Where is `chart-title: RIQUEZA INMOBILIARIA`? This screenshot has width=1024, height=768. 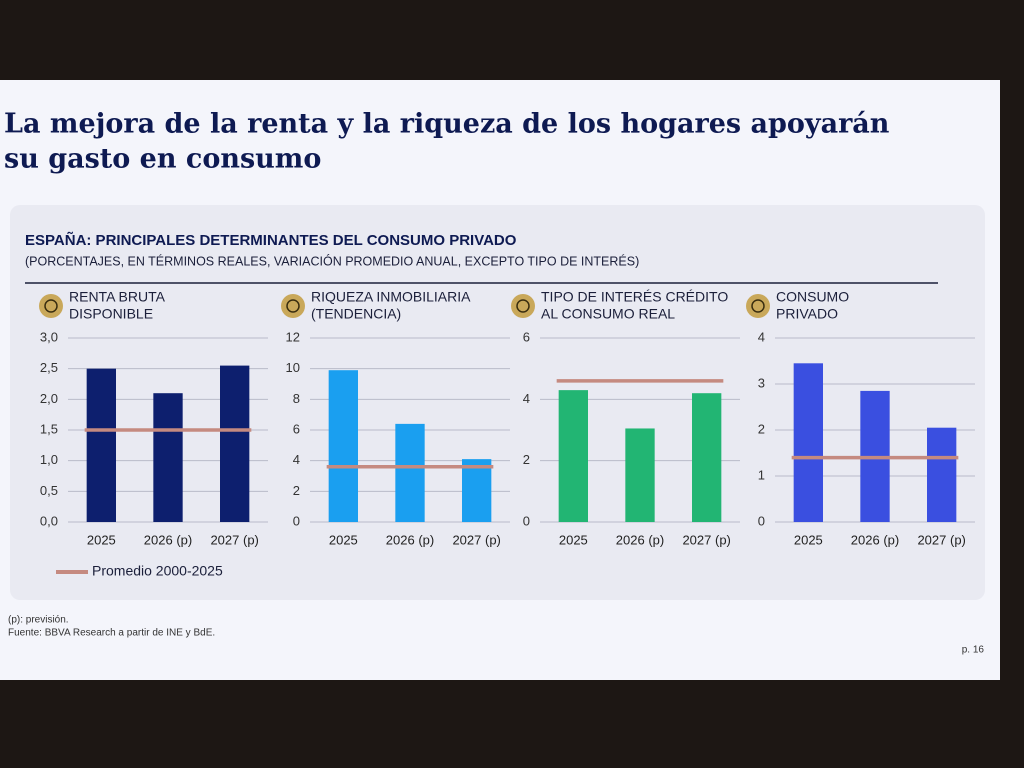
chart-title: RIQUEZA INMOBILIARIA is located at coordinates (391, 297).